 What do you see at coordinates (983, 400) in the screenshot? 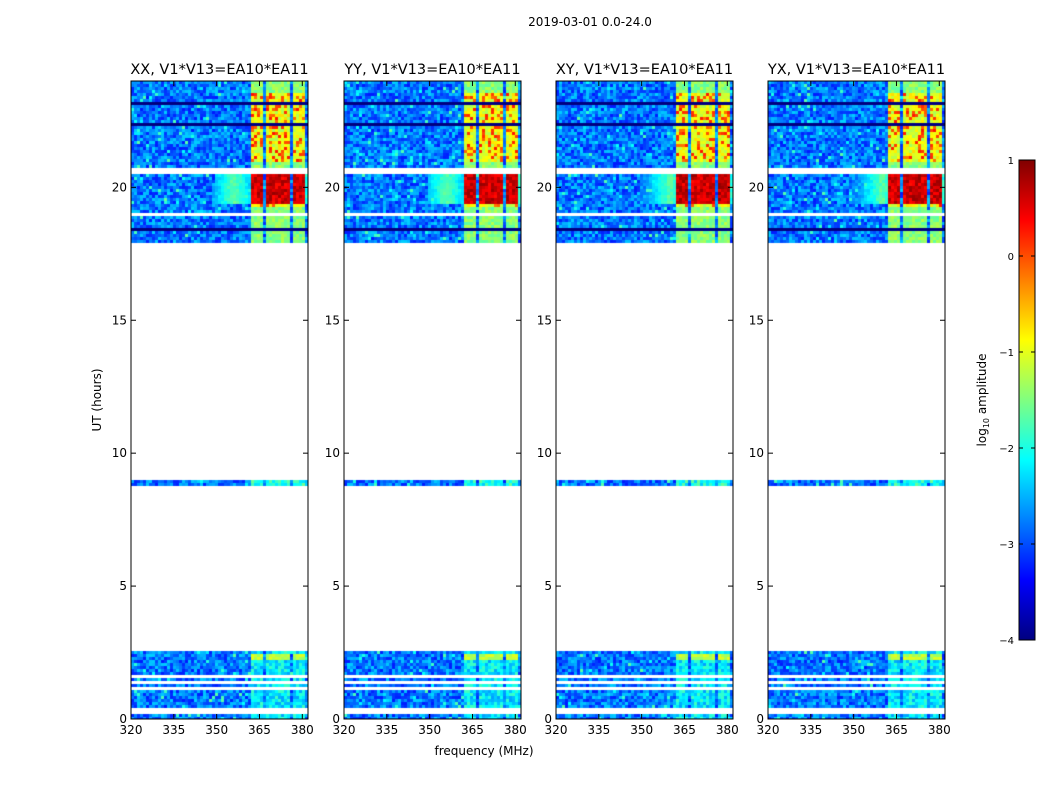
I see `colorbar-label: log10 amplitude` at bounding box center [983, 400].